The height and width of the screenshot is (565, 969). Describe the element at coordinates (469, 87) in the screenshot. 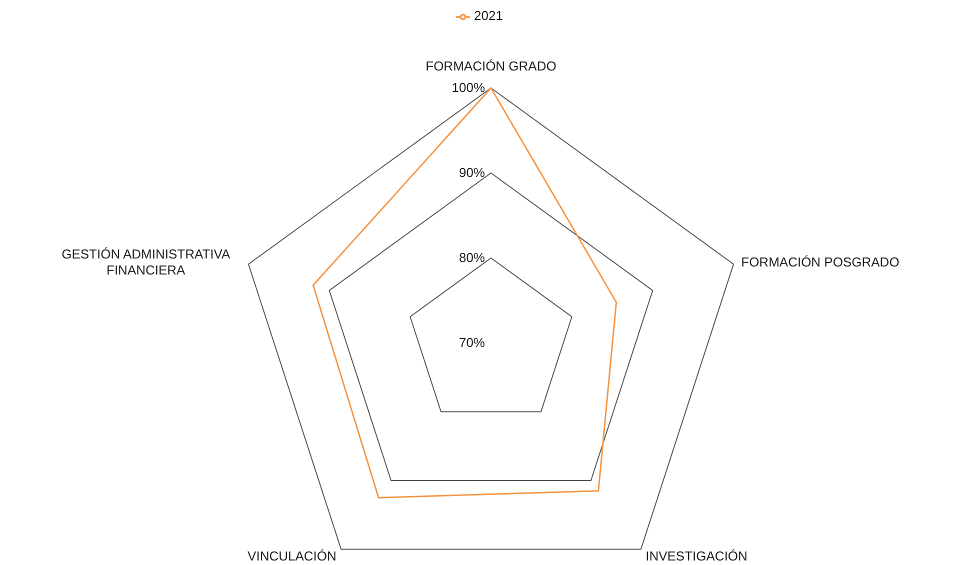

I see `y-tick-label: 100%` at that location.